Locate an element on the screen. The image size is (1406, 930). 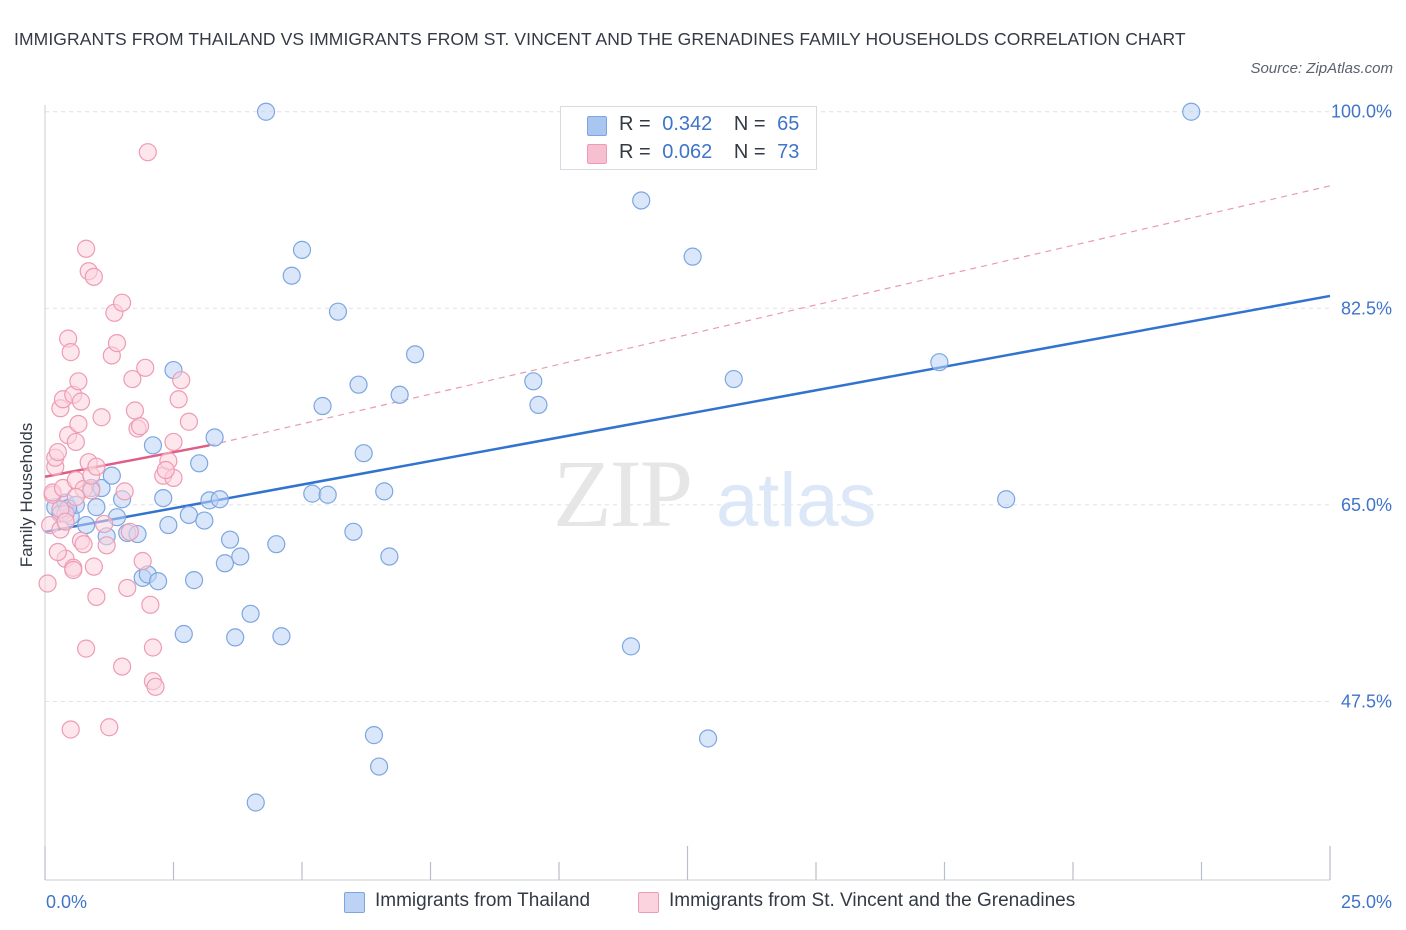
trend-line-s1 is located at coordinates (127, 461).